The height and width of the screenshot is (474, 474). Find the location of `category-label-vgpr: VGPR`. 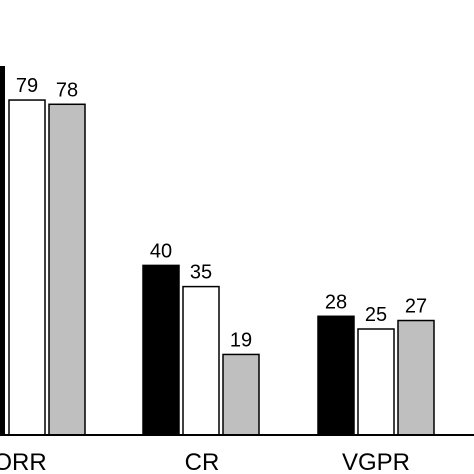

category-label-vgpr: VGPR is located at coordinates (376, 461).